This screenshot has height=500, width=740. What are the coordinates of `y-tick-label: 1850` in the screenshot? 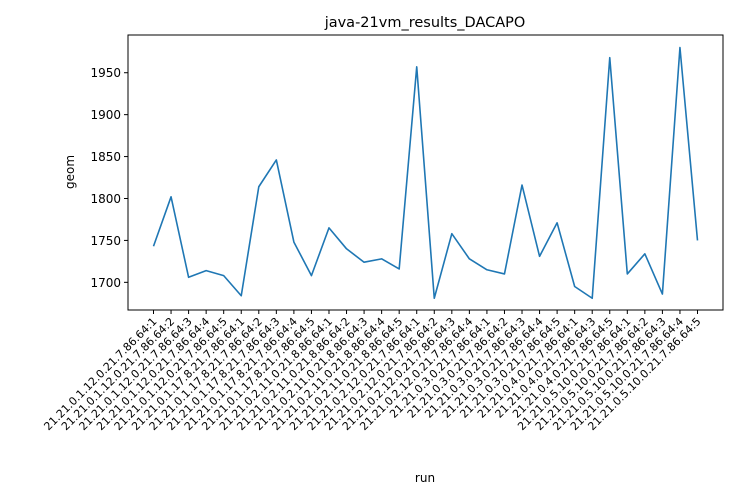 It's located at (105, 157).